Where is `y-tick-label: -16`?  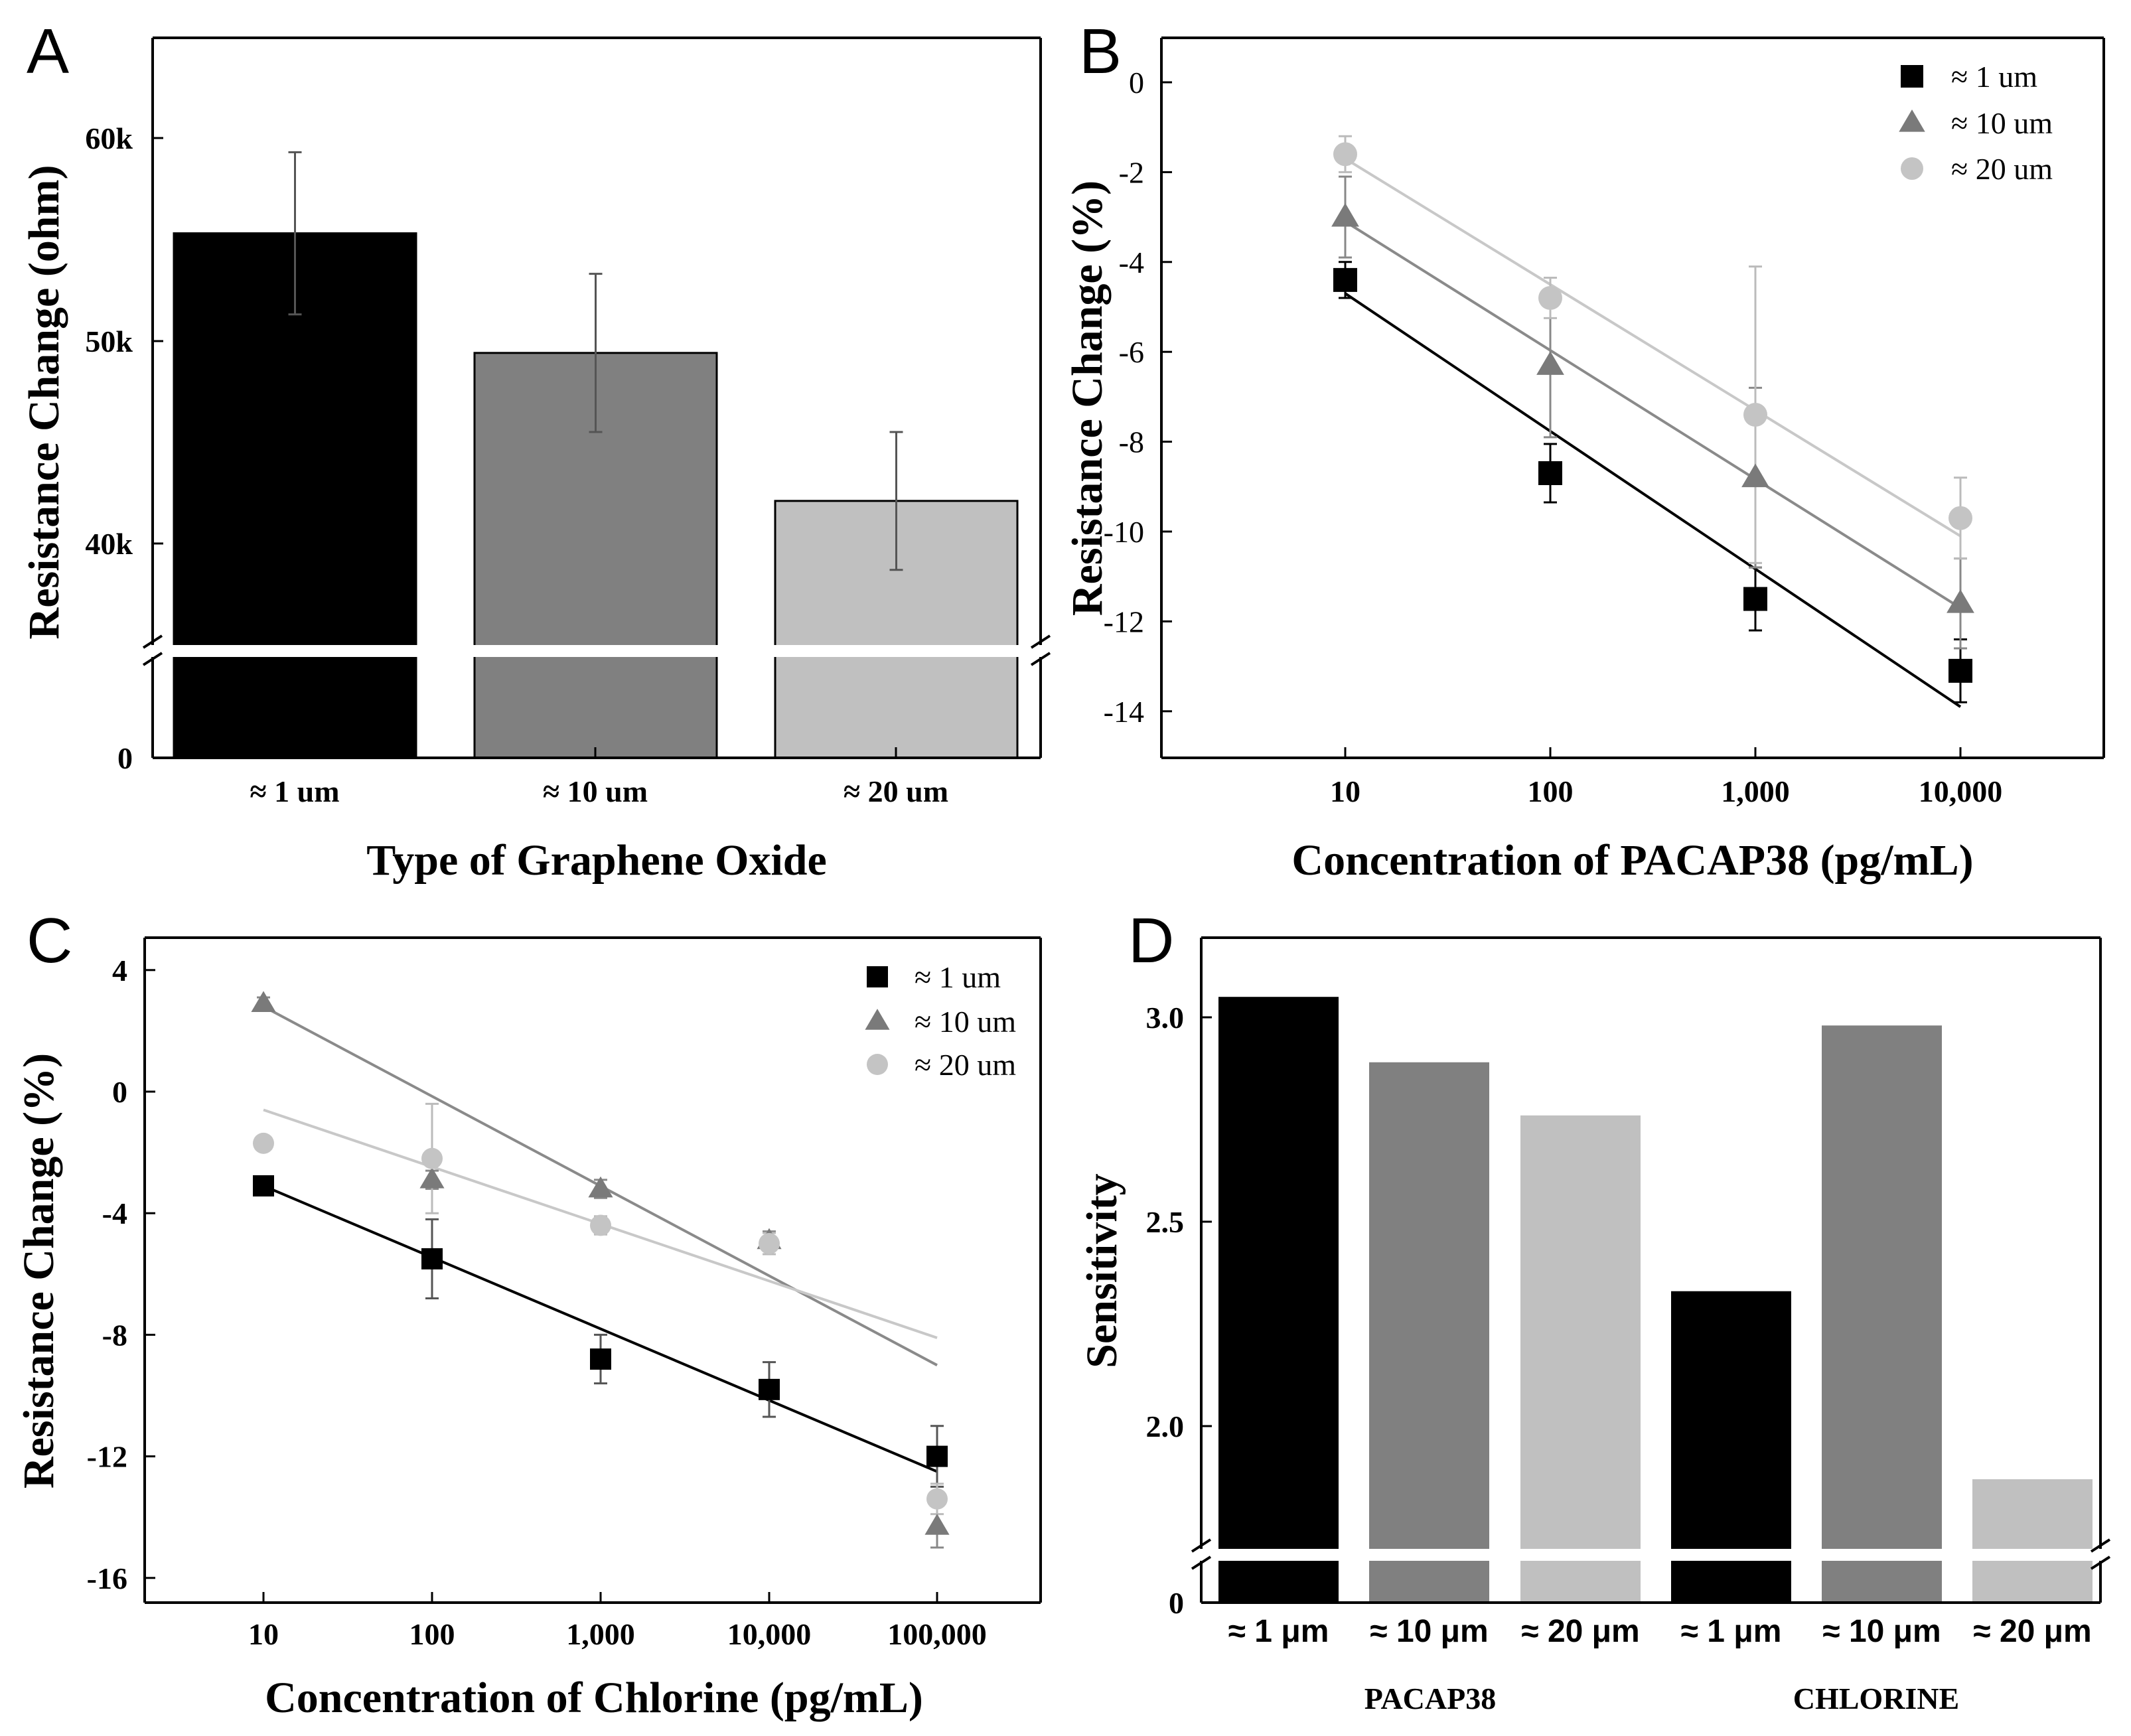 y-tick-label: -16 is located at coordinates (107, 1578).